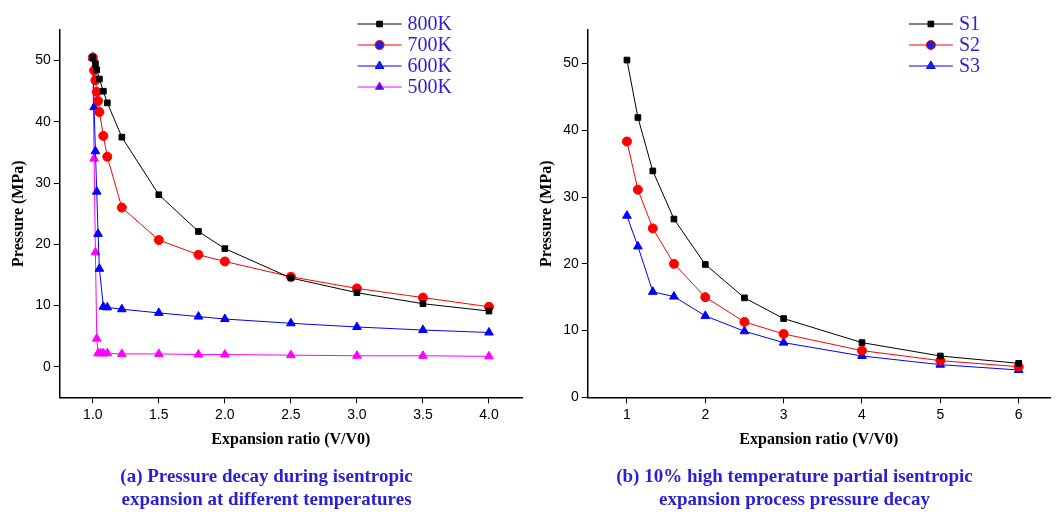 Image resolution: width=1057 pixels, height=517 pixels. I want to click on x-tick-label: 4.0, so click(489, 413).